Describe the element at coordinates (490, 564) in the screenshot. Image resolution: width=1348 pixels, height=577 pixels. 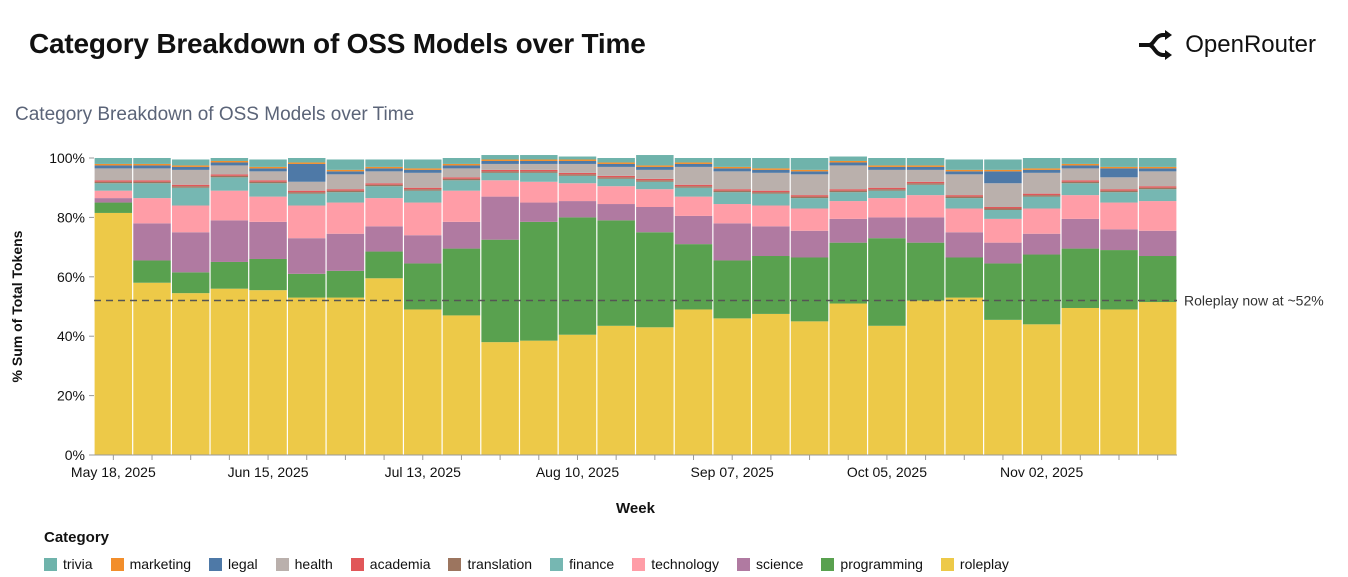
I see `legend-item-translation: translation` at that location.